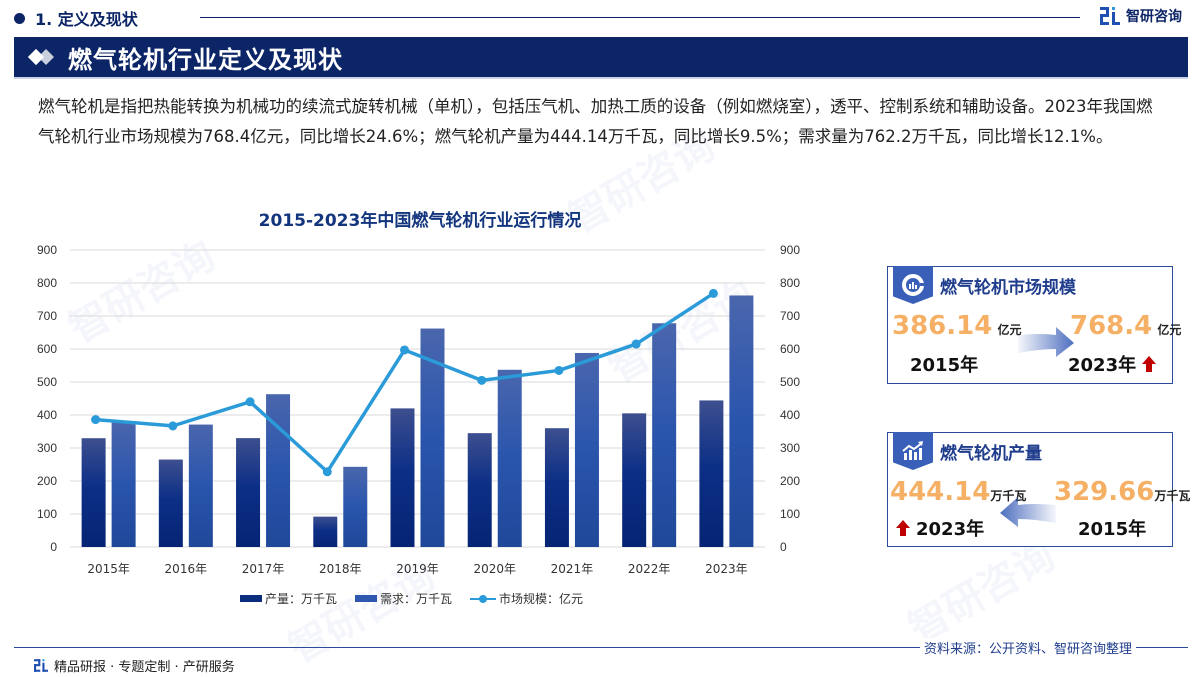 This screenshot has width=1200, height=677. I want to click on output-2015-value: 329.66万千瓦, so click(1122, 492).